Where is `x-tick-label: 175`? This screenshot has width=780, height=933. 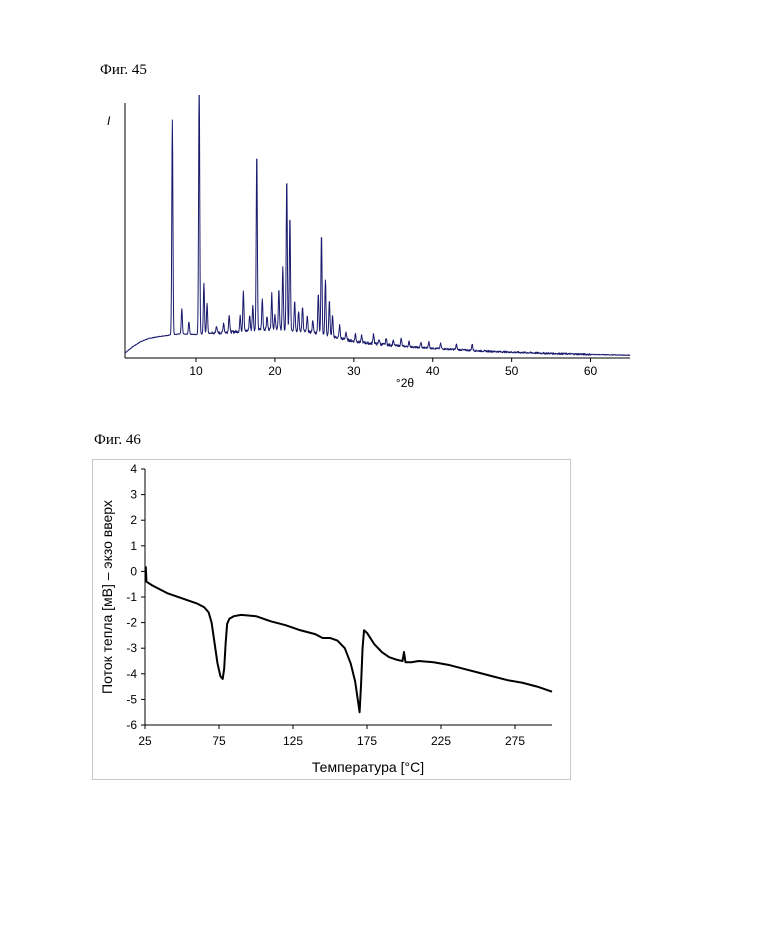
x-tick-label: 175 is located at coordinates (367, 741).